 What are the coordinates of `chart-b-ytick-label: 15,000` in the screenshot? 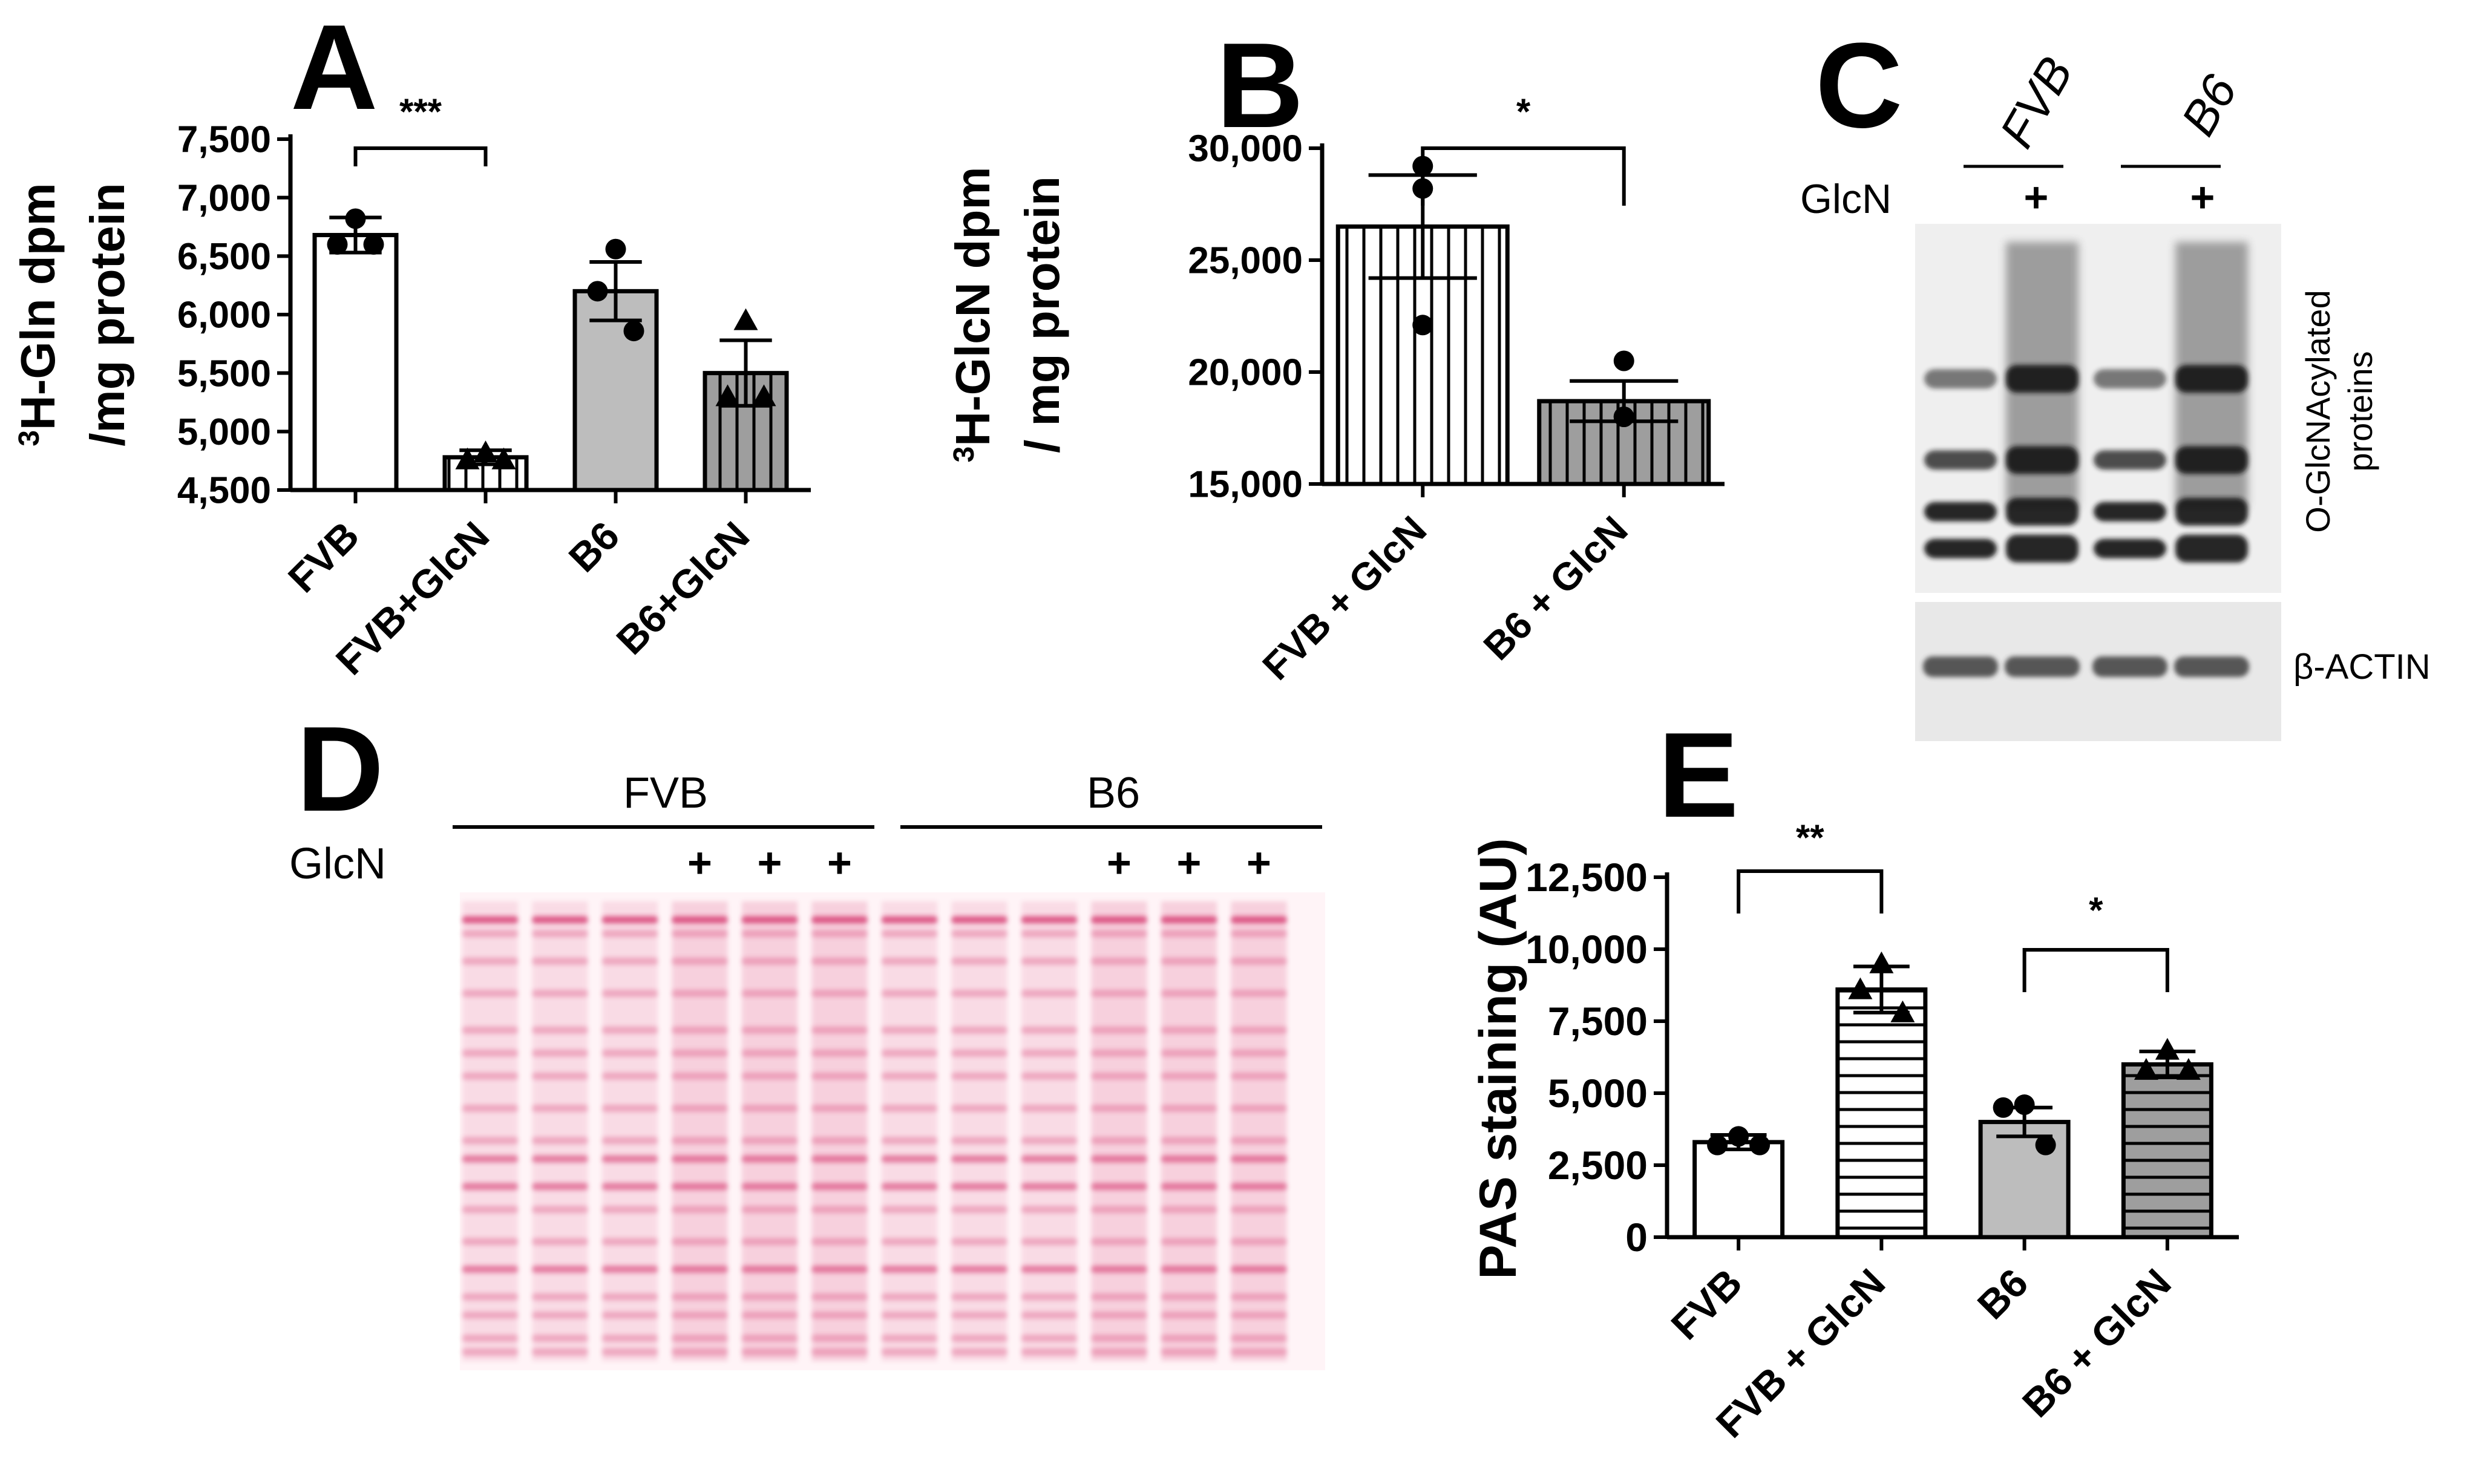 It's located at (1245, 485).